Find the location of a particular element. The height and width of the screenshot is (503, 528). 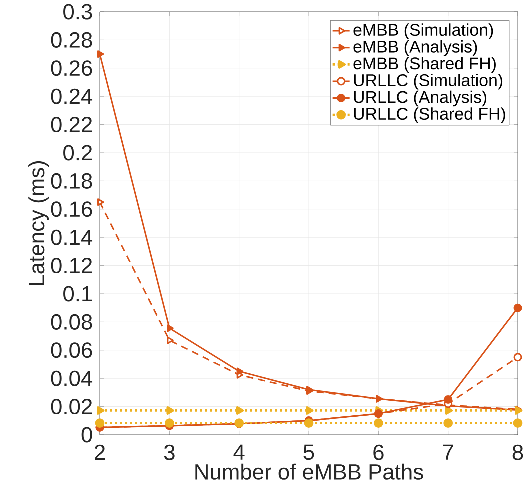

y-tick-label: 0.24 is located at coordinates (72, 96).